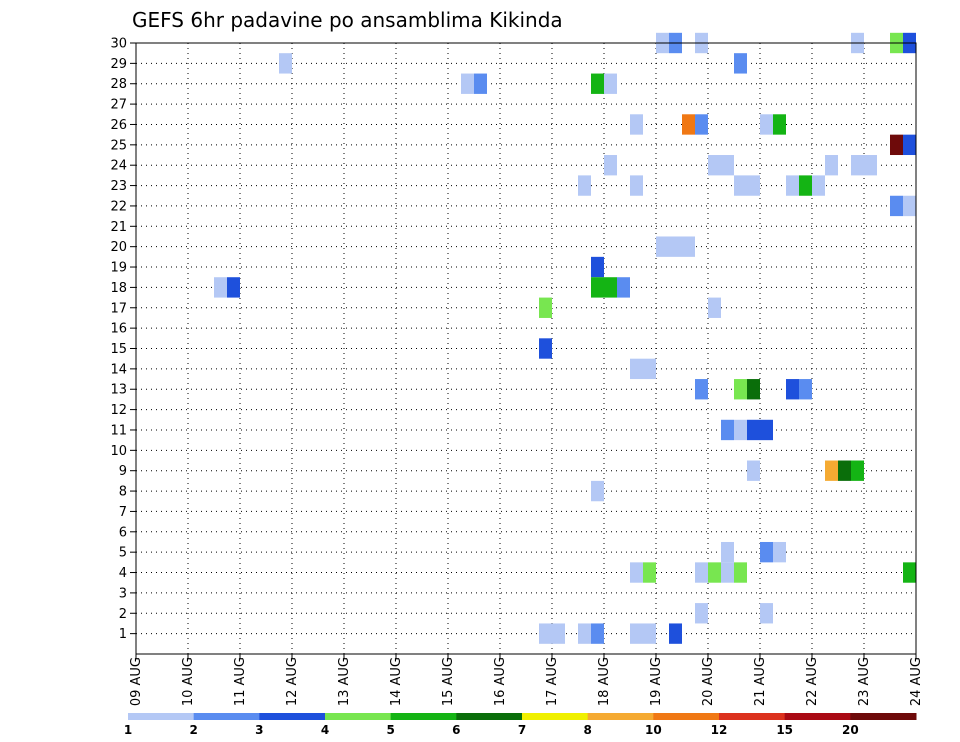 This screenshot has height=742, width=960. I want to click on y-tick-label: 10, so click(118, 451).